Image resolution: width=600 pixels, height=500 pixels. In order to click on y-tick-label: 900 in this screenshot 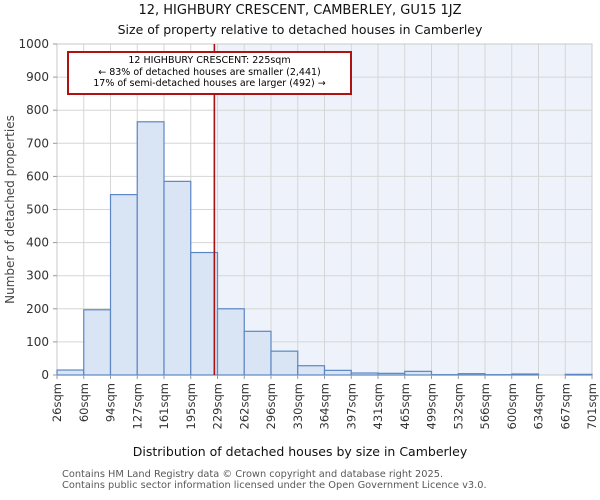, I will do `click(37, 77)`.